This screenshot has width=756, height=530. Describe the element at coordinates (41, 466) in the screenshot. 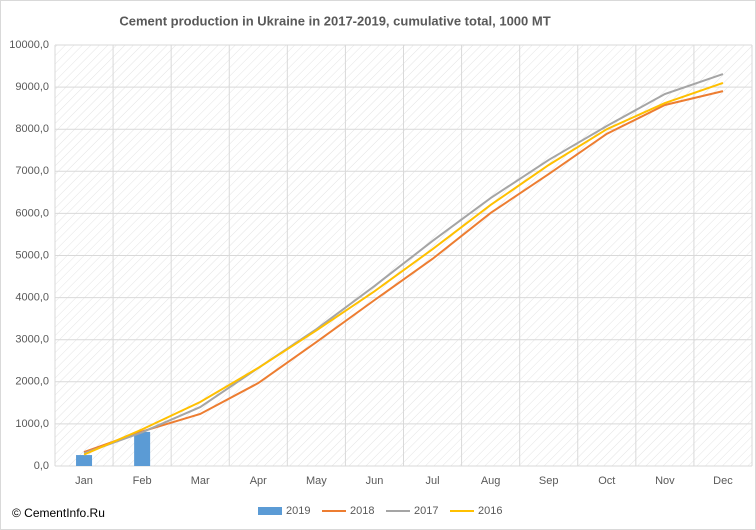

I see `y-tick-label: 0,0` at that location.